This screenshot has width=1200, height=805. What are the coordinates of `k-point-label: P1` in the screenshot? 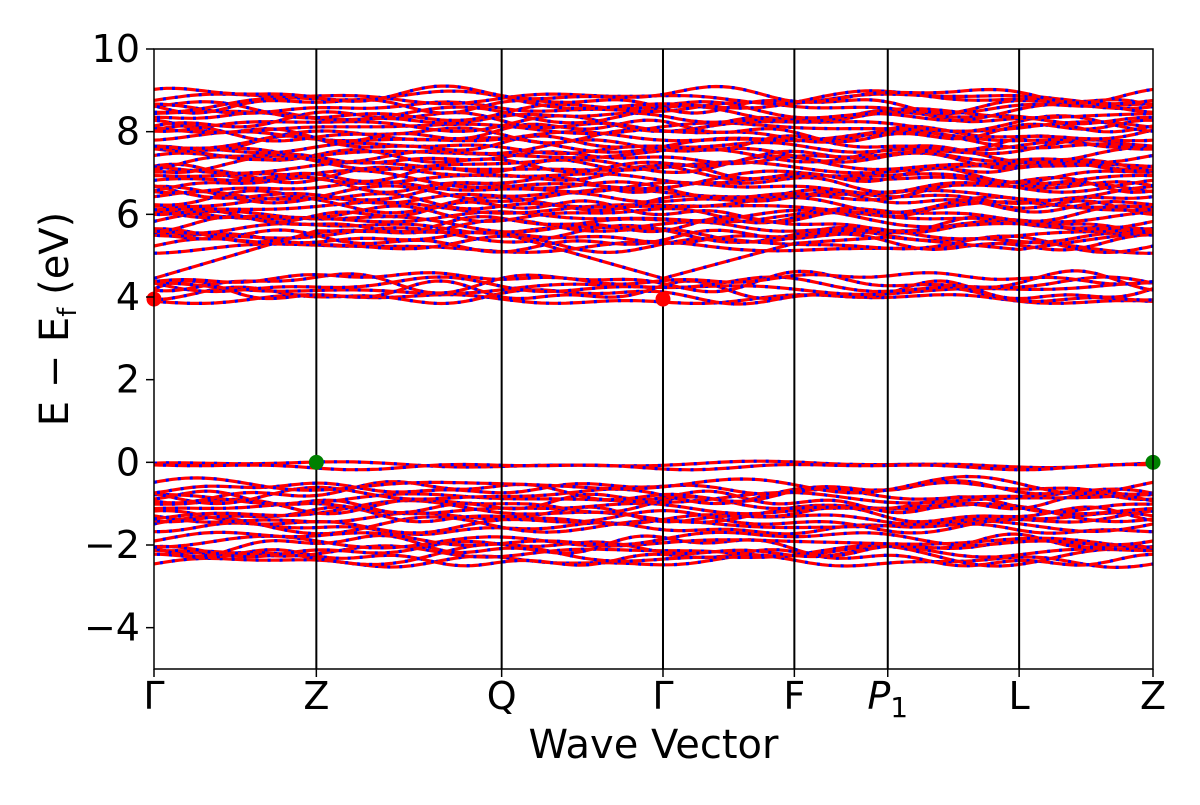 It's located at (887, 699).